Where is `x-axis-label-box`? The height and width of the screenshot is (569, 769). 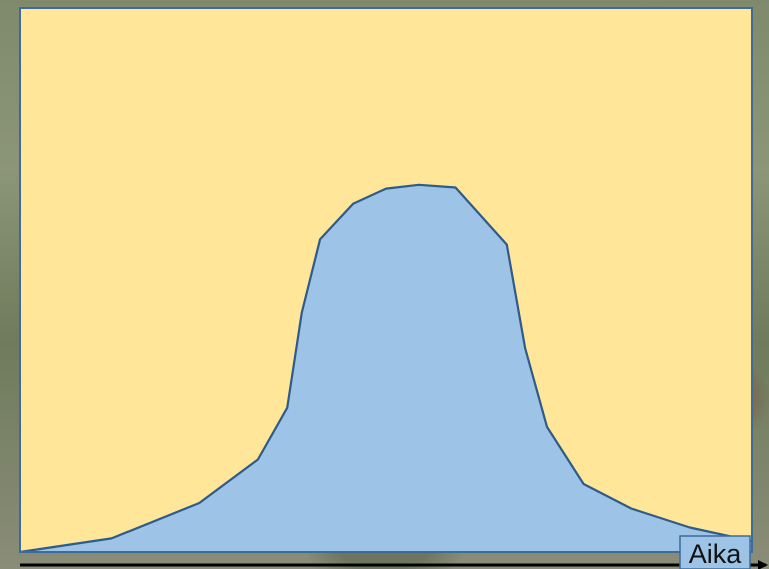 x-axis-label-box is located at coordinates (715, 552).